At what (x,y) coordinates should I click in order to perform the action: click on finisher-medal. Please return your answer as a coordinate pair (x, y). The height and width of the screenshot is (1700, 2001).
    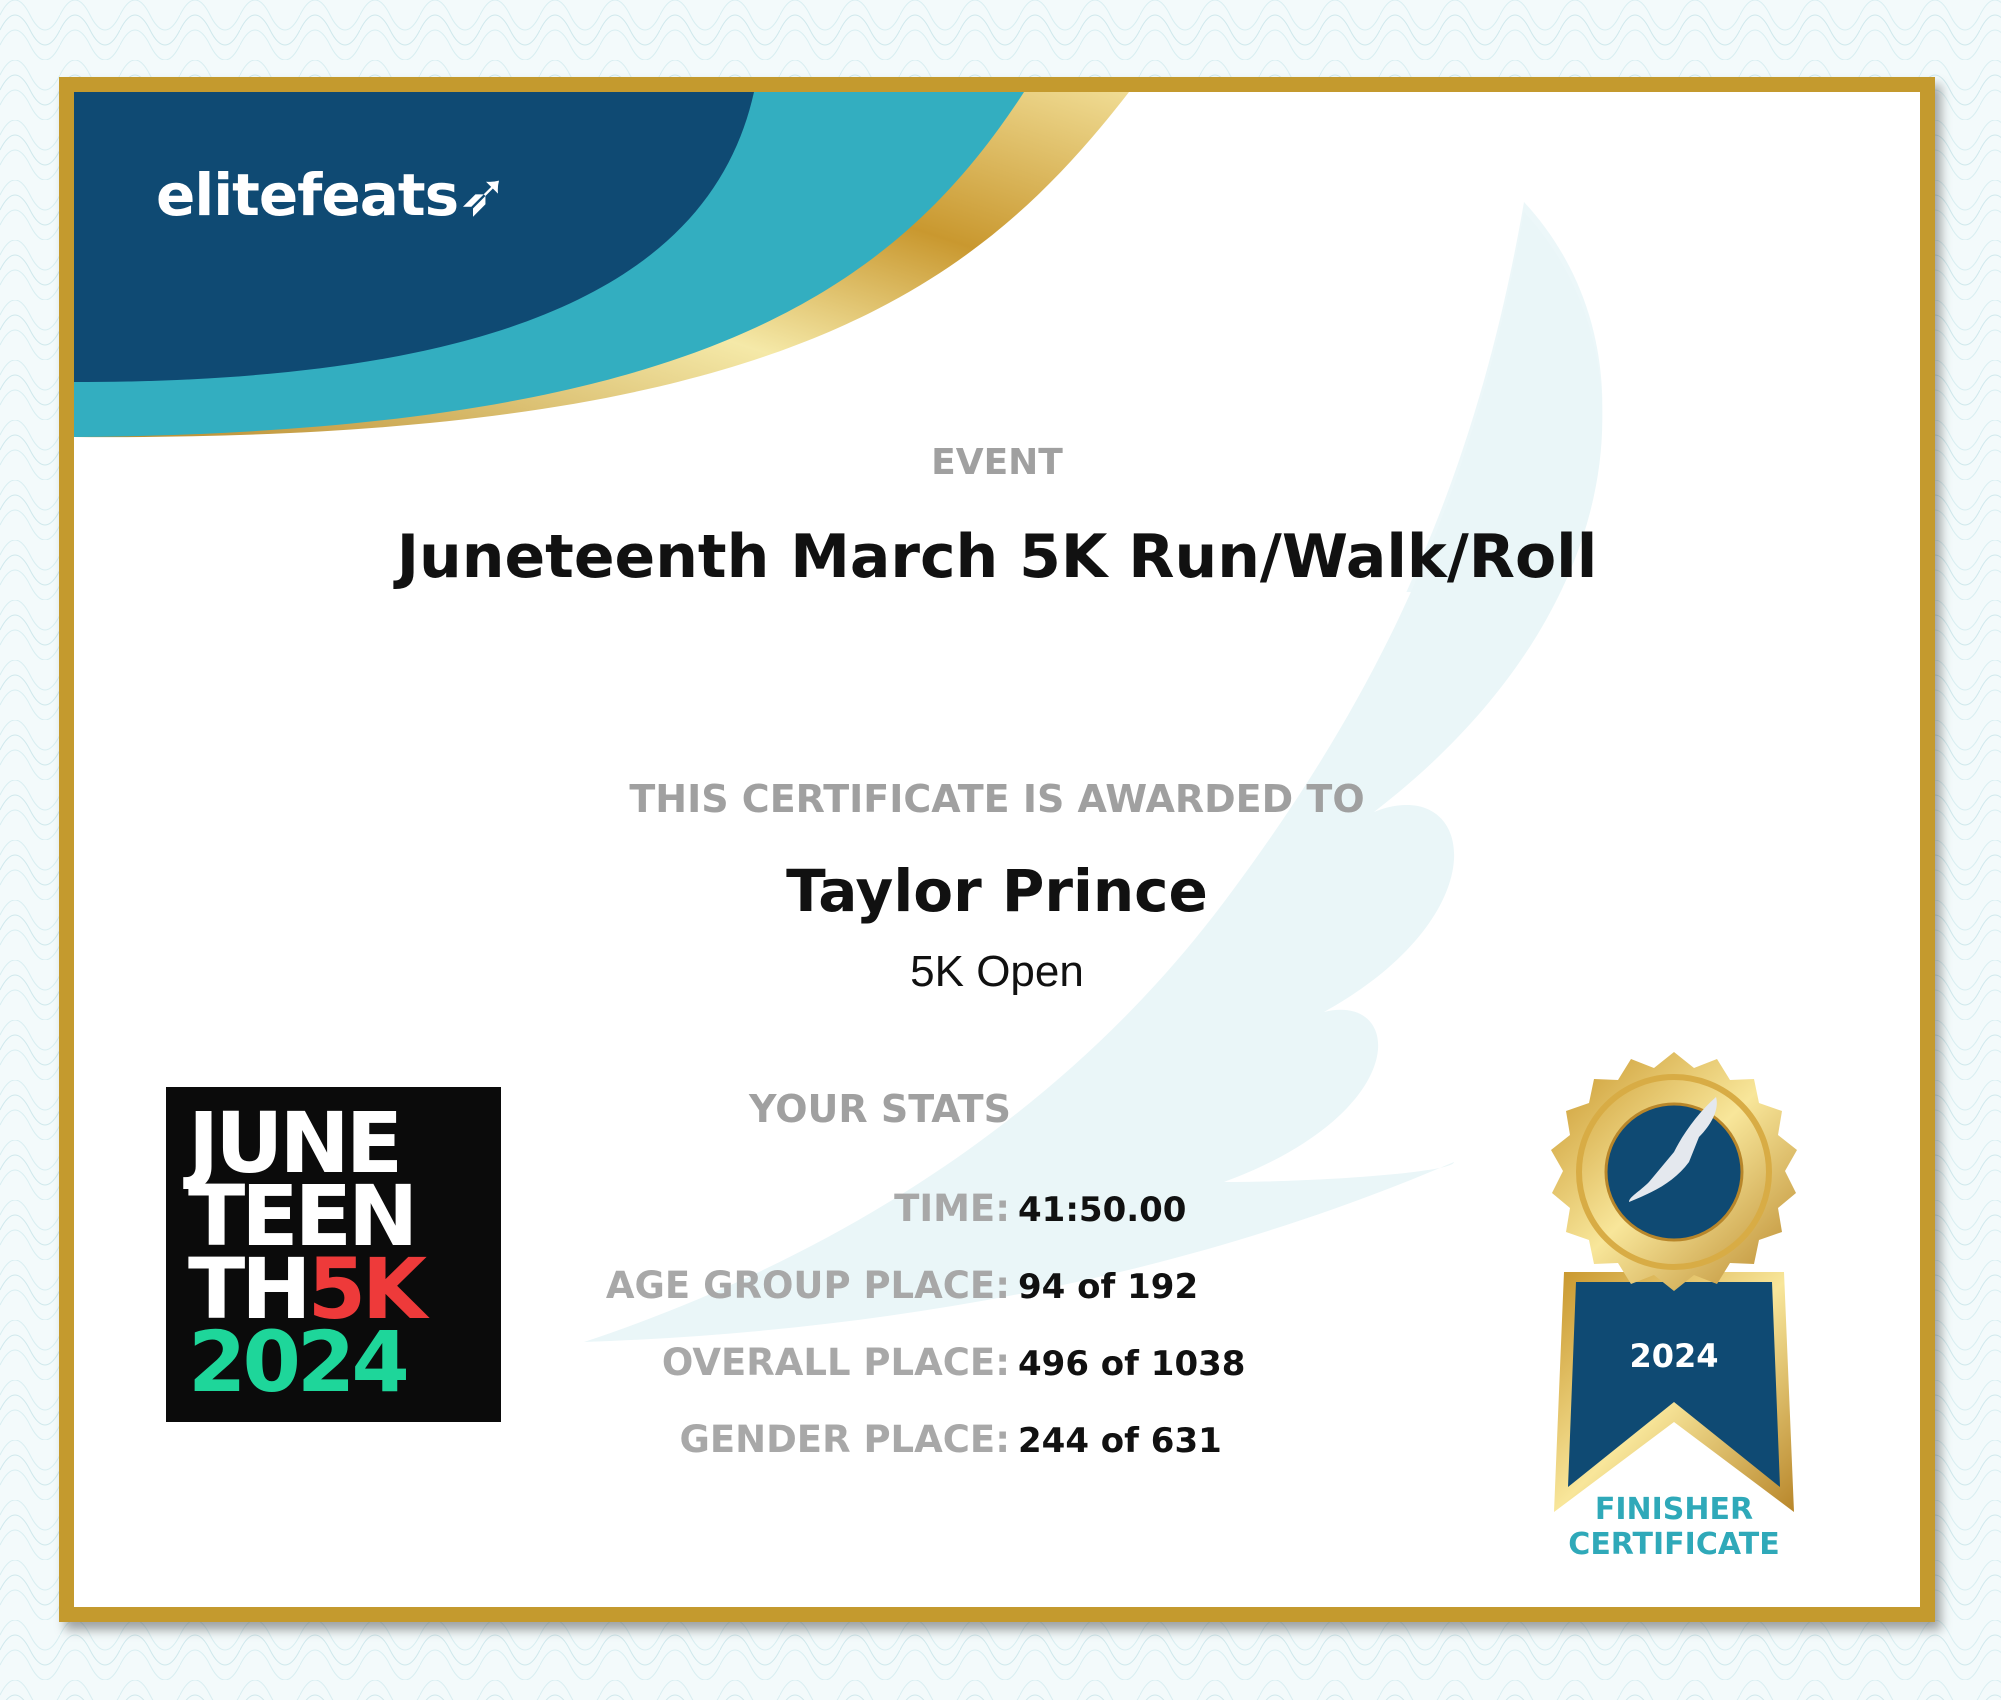
    Looking at the image, I should click on (1674, 1282).